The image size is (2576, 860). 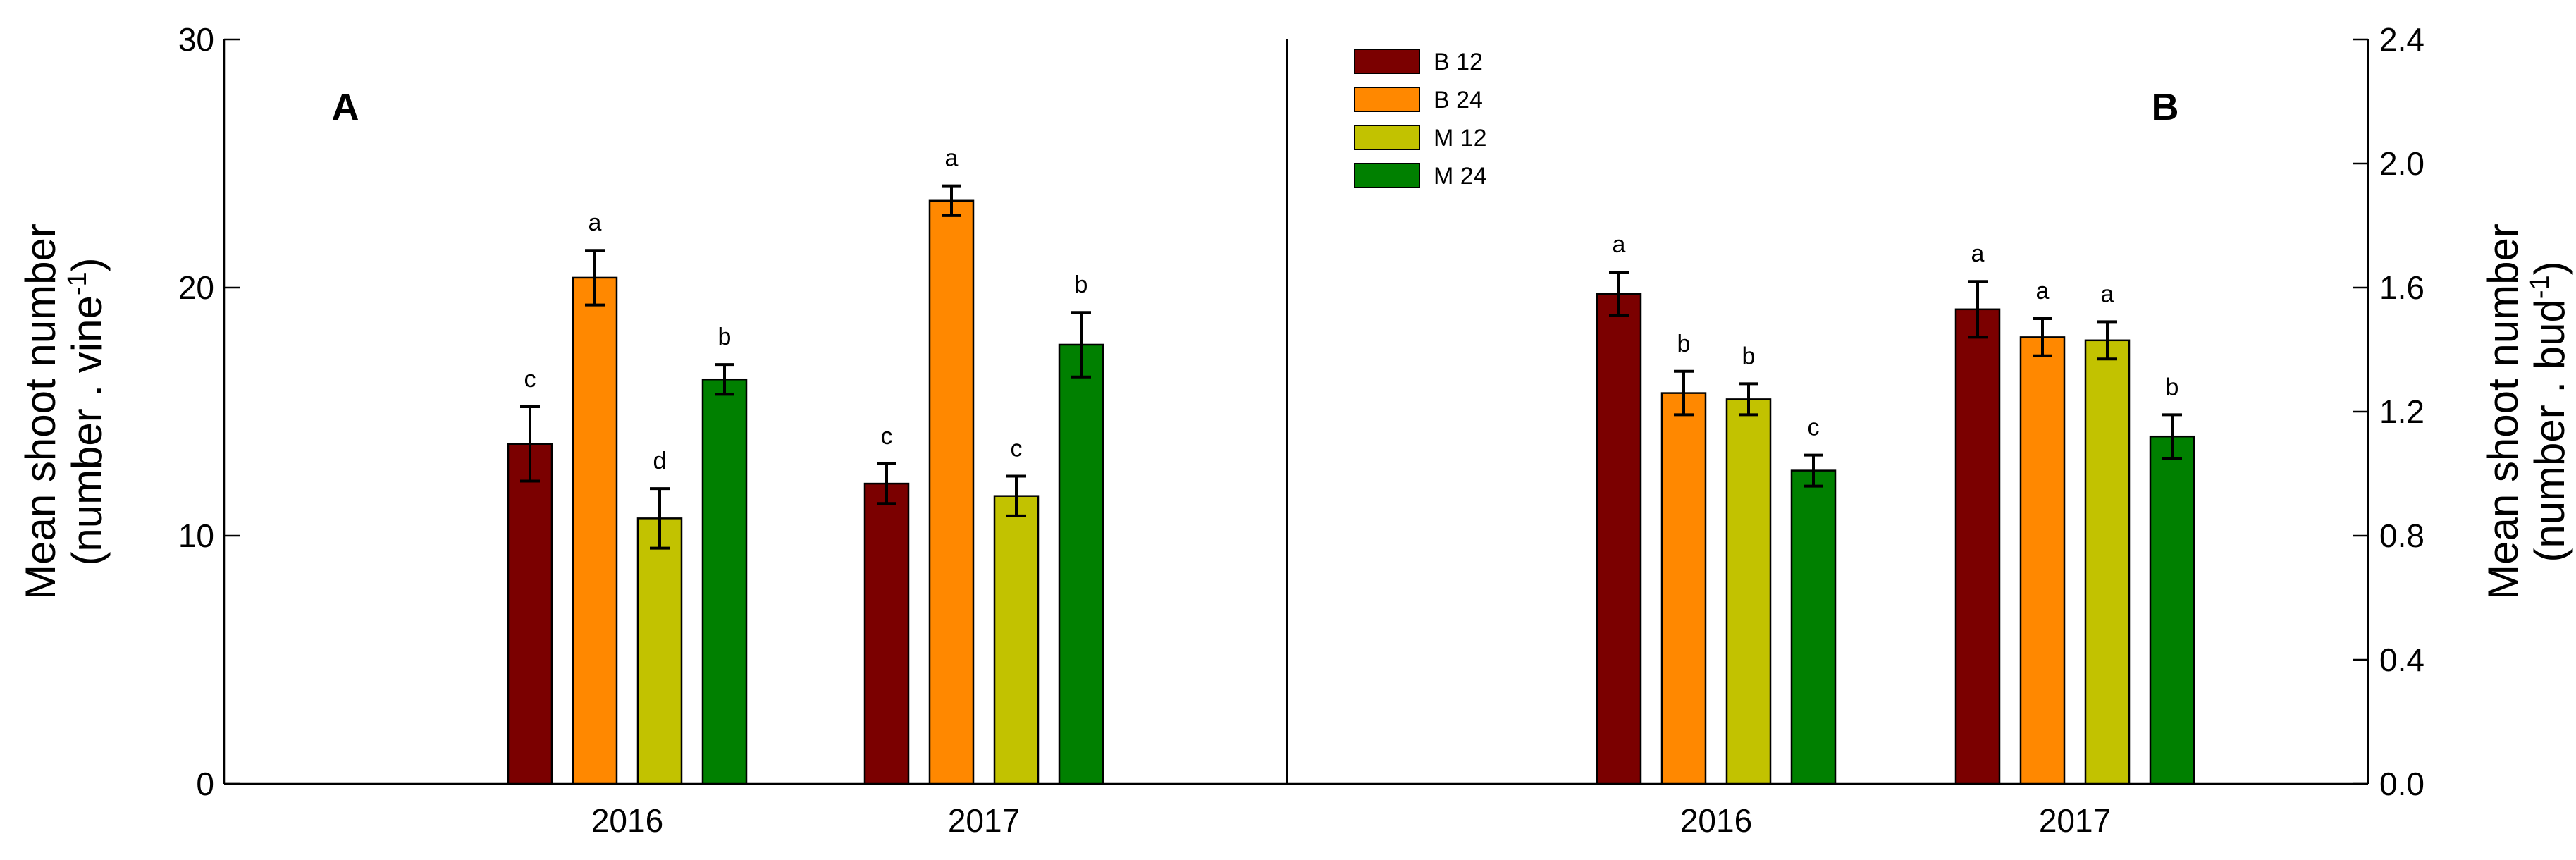 What do you see at coordinates (205, 784) in the screenshot?
I see `y-tick-label-left: 0` at bounding box center [205, 784].